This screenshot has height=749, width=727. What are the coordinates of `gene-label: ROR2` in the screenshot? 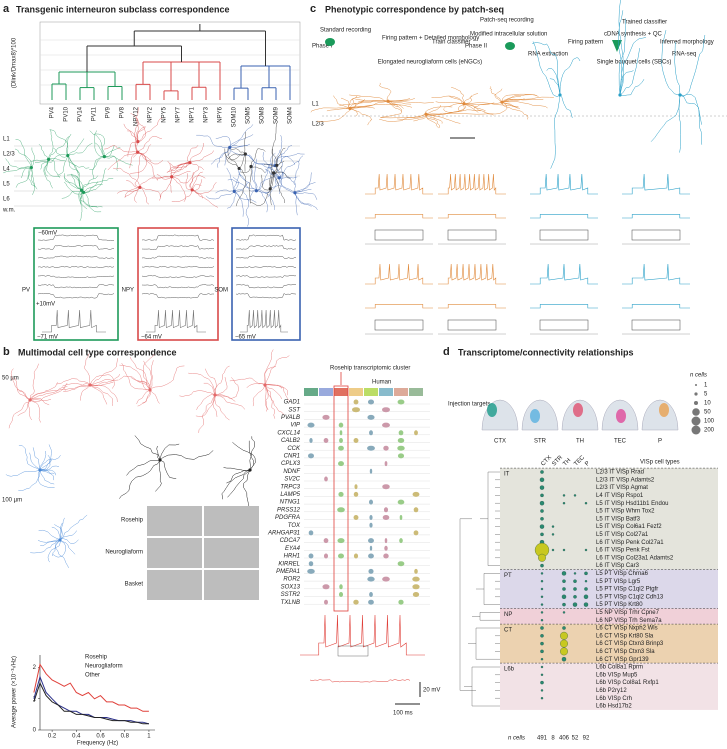 It's located at (291, 580).